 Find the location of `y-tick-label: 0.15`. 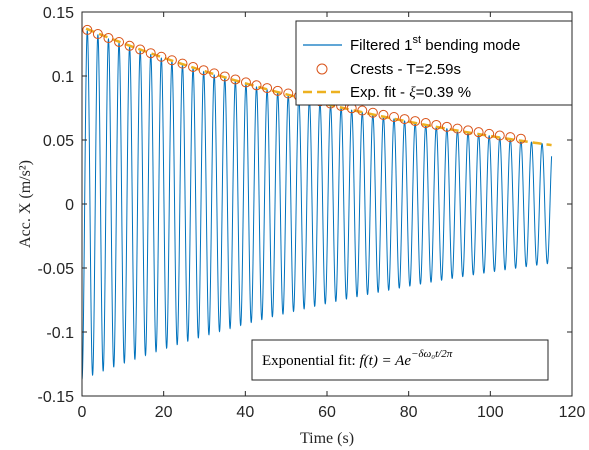

y-tick-label: 0.15 is located at coordinates (58, 13).